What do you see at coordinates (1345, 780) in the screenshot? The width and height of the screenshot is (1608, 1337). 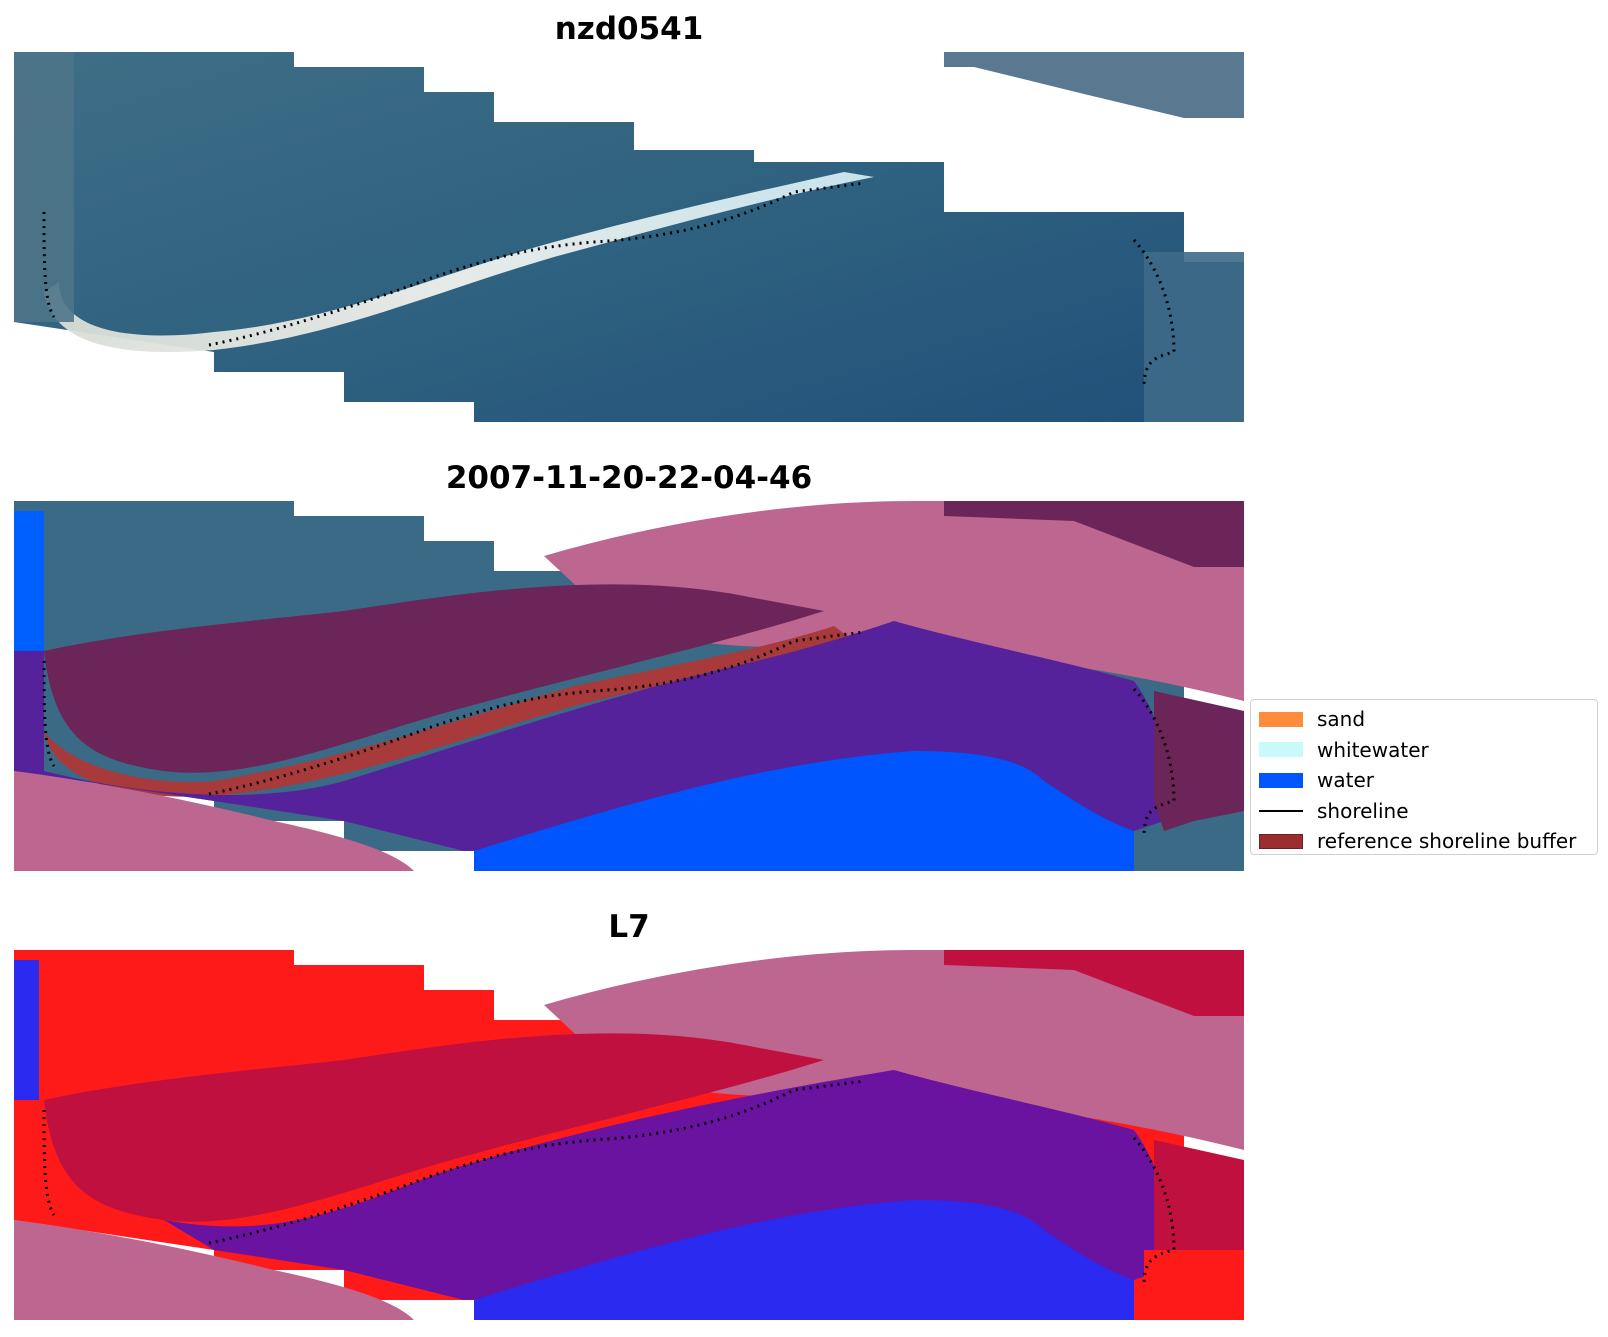 I see `legend-label-water: water` at bounding box center [1345, 780].